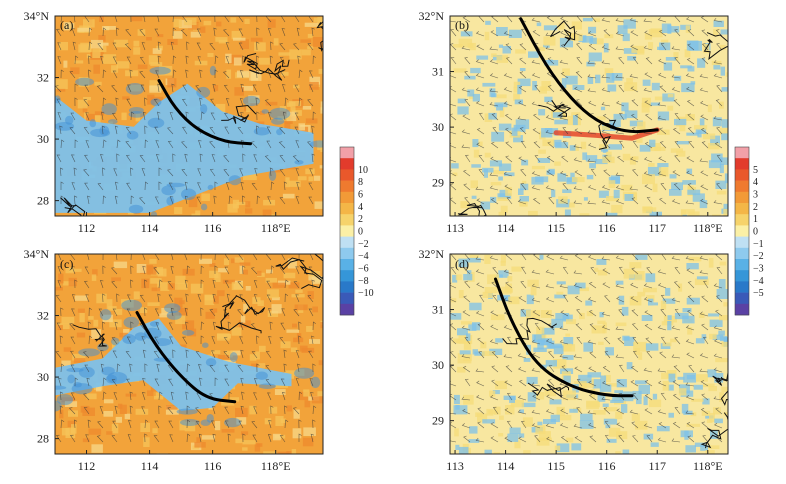  Describe the element at coordinates (529, 331) in the screenshot. I see `province-border` at that location.